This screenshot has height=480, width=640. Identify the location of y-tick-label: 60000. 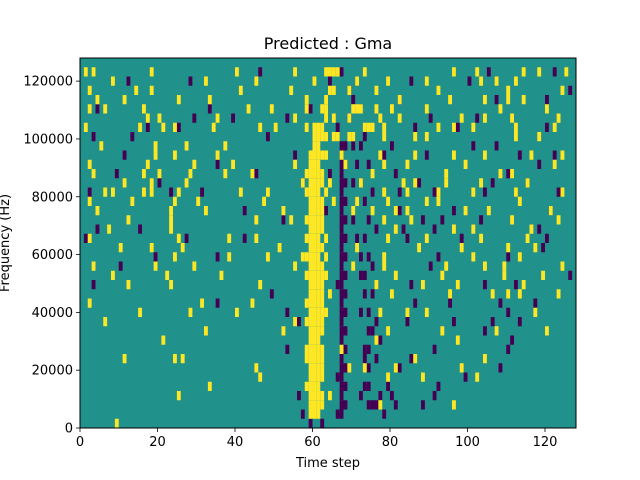
(52, 255).